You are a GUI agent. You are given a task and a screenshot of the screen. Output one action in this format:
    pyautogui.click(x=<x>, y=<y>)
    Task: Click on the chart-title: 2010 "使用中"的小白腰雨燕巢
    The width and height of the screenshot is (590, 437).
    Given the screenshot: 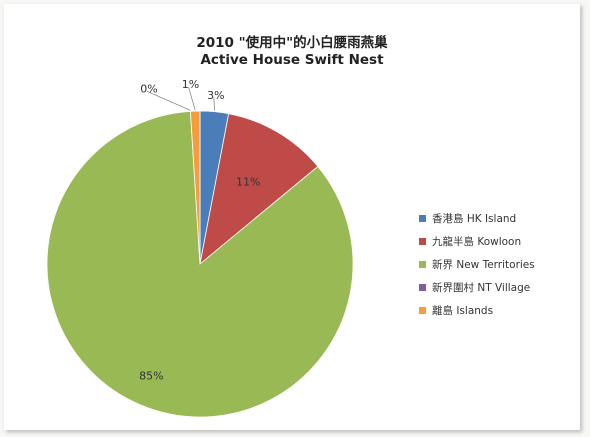 What is the action you would take?
    pyautogui.click(x=292, y=43)
    